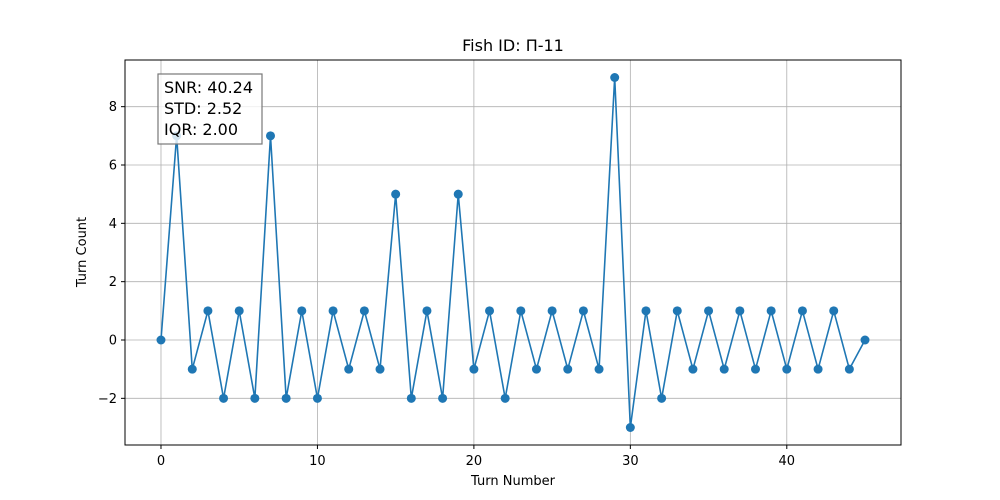 Image resolution: width=1000 pixels, height=500 pixels. I want to click on stats-annotation: SNR: 40.24 STD: 2.52 IQR: 2.00, so click(210, 109).